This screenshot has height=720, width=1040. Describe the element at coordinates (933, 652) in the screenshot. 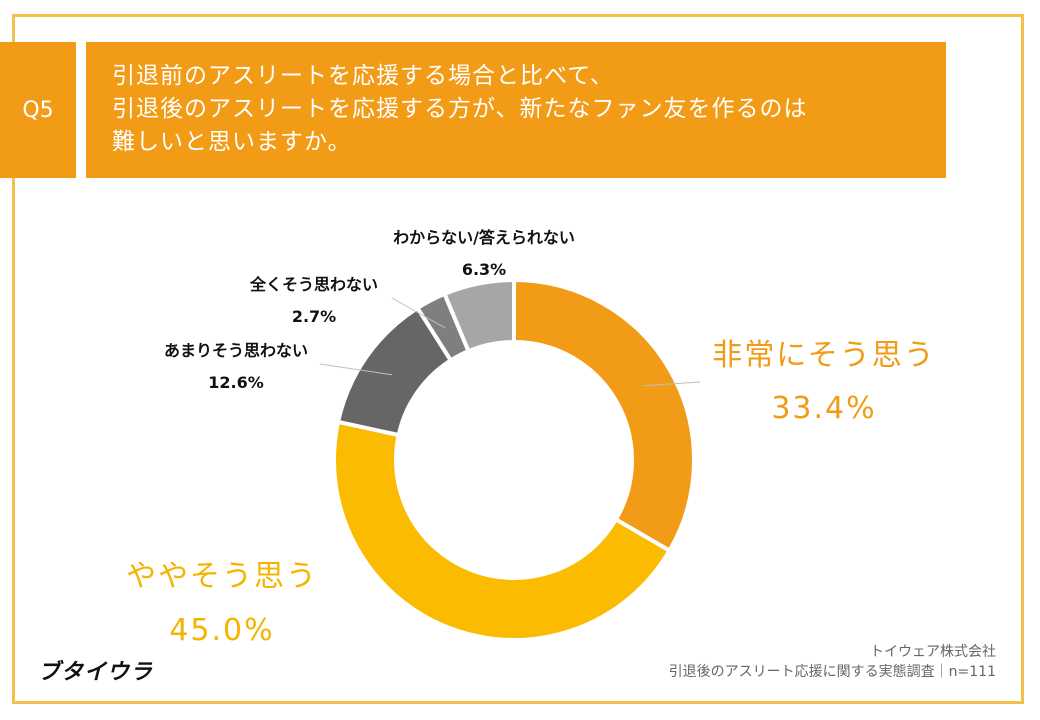

I see `source-company: トイウェア株式会社` at that location.